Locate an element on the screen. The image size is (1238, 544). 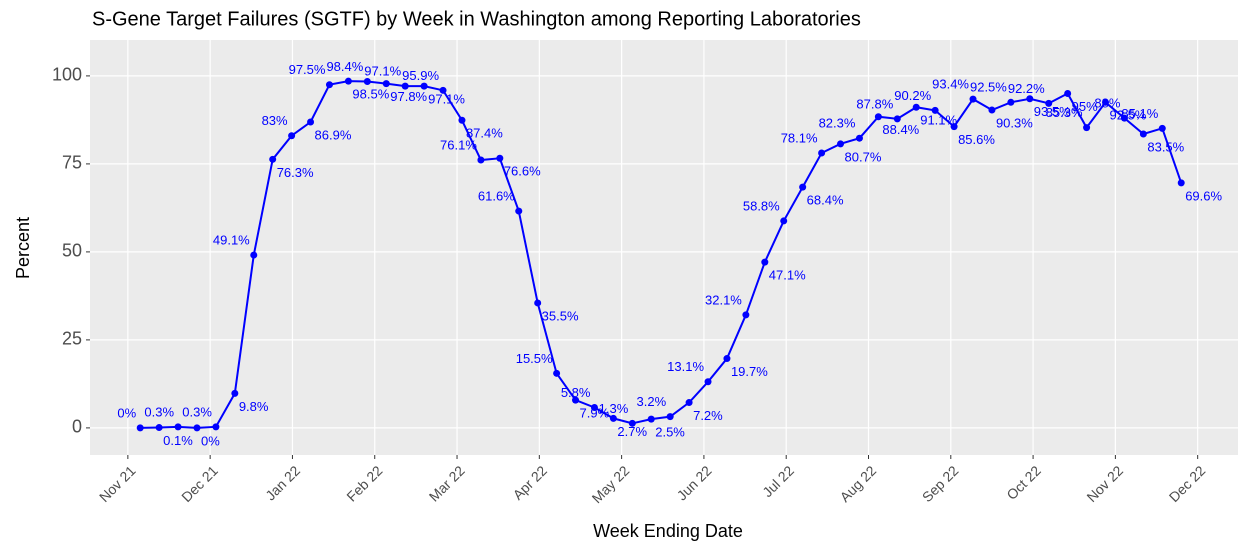
x-tick-label: Mar 22 is located at coordinates (447, 483).